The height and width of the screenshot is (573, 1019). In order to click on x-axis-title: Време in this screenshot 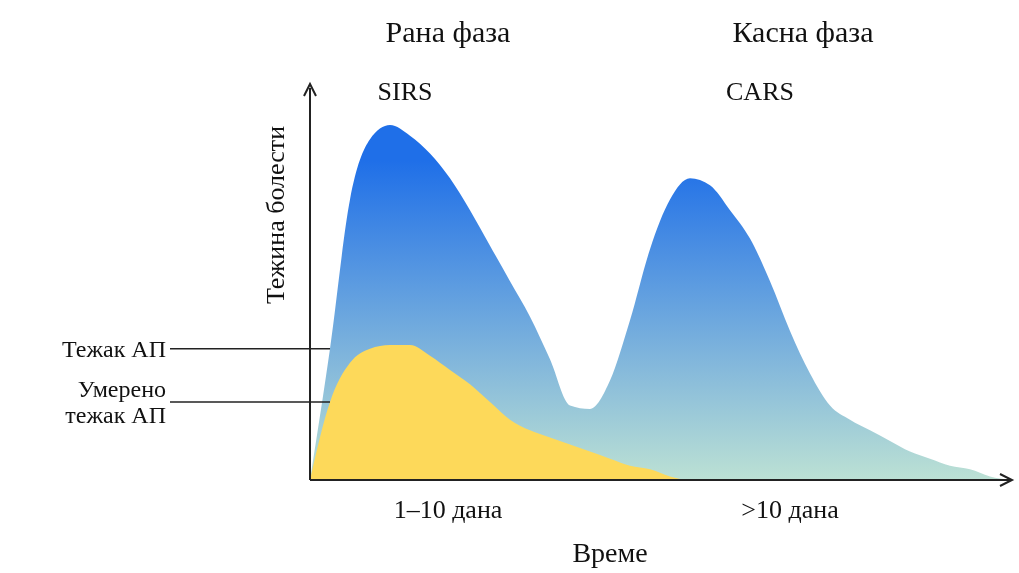, I will do `click(610, 552)`.